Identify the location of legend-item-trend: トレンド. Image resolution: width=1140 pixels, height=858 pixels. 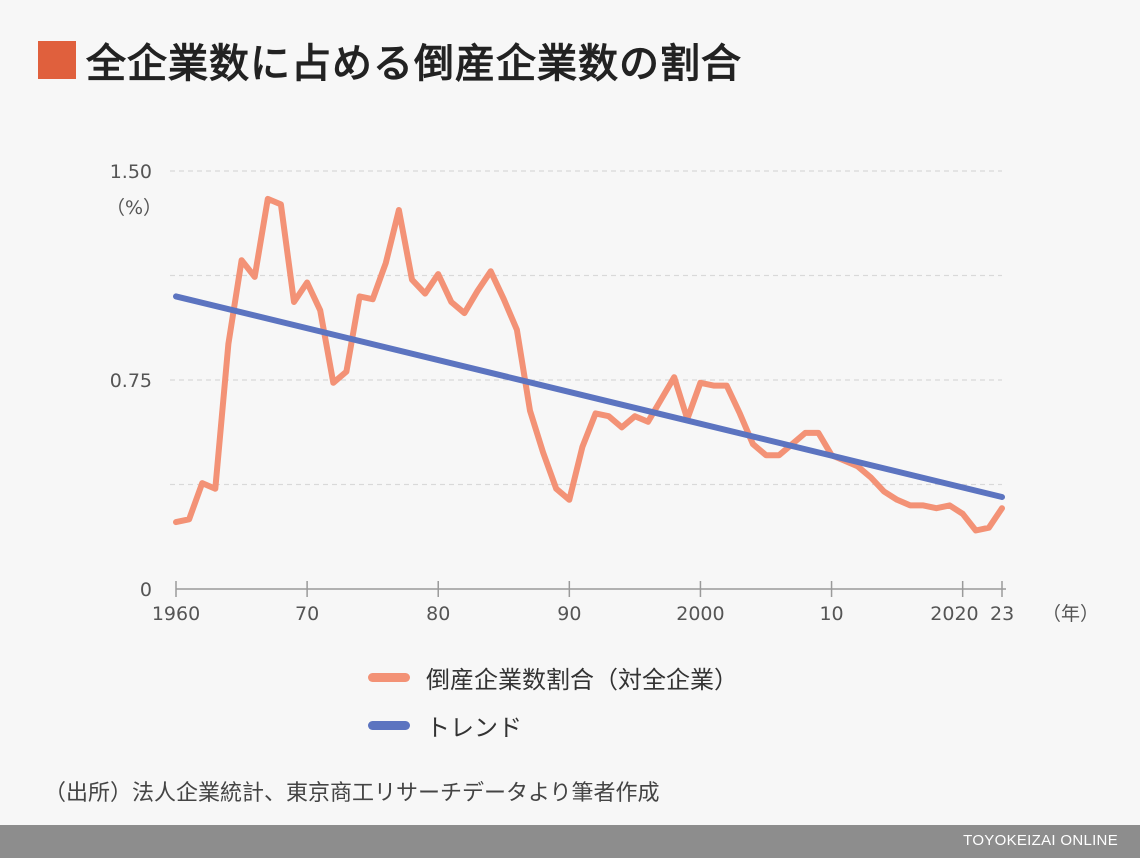
(553, 725).